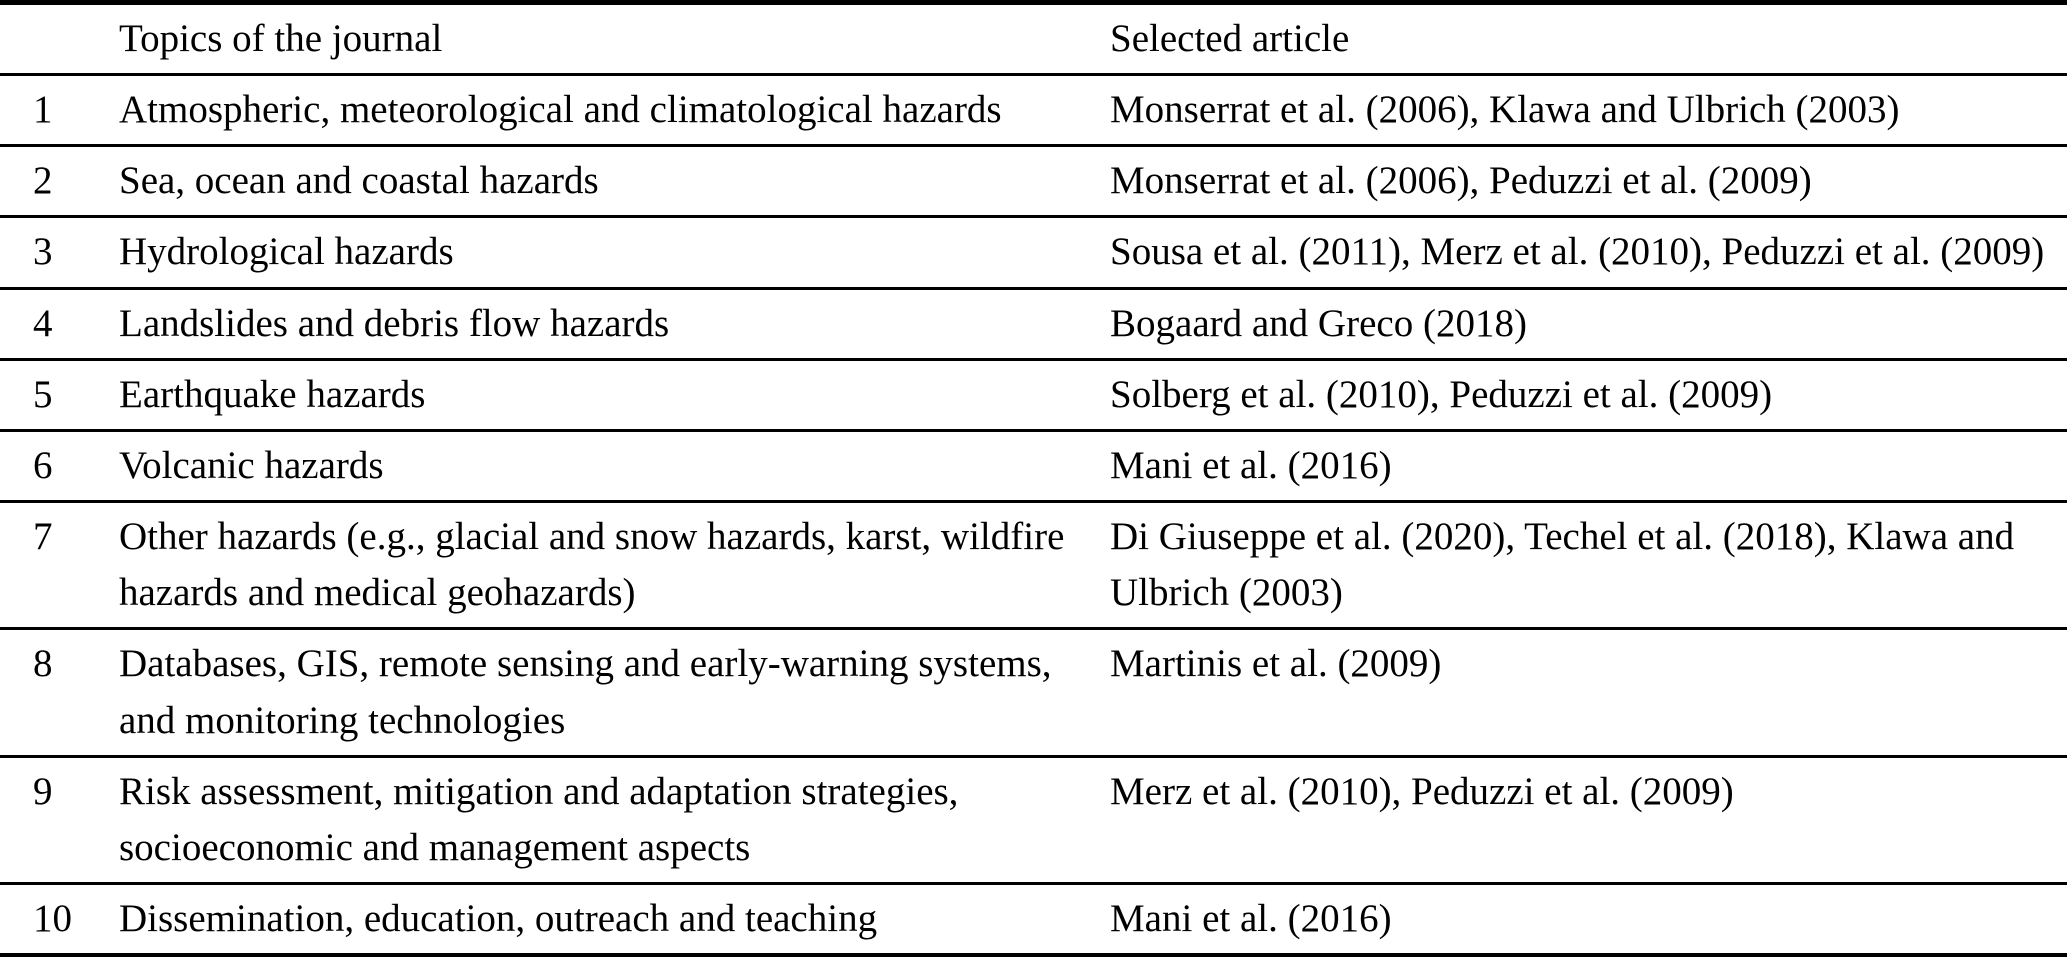  What do you see at coordinates (281, 38) in the screenshot?
I see `header-topics-of-the-journal: Topics of the journal` at bounding box center [281, 38].